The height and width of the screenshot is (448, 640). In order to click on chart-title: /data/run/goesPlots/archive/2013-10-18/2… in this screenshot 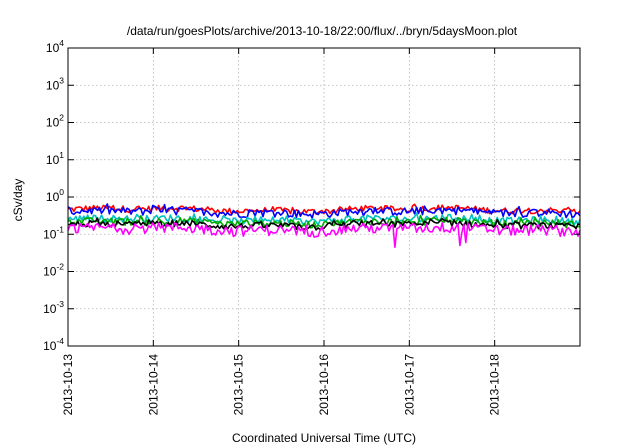, I will do `click(322, 31)`.